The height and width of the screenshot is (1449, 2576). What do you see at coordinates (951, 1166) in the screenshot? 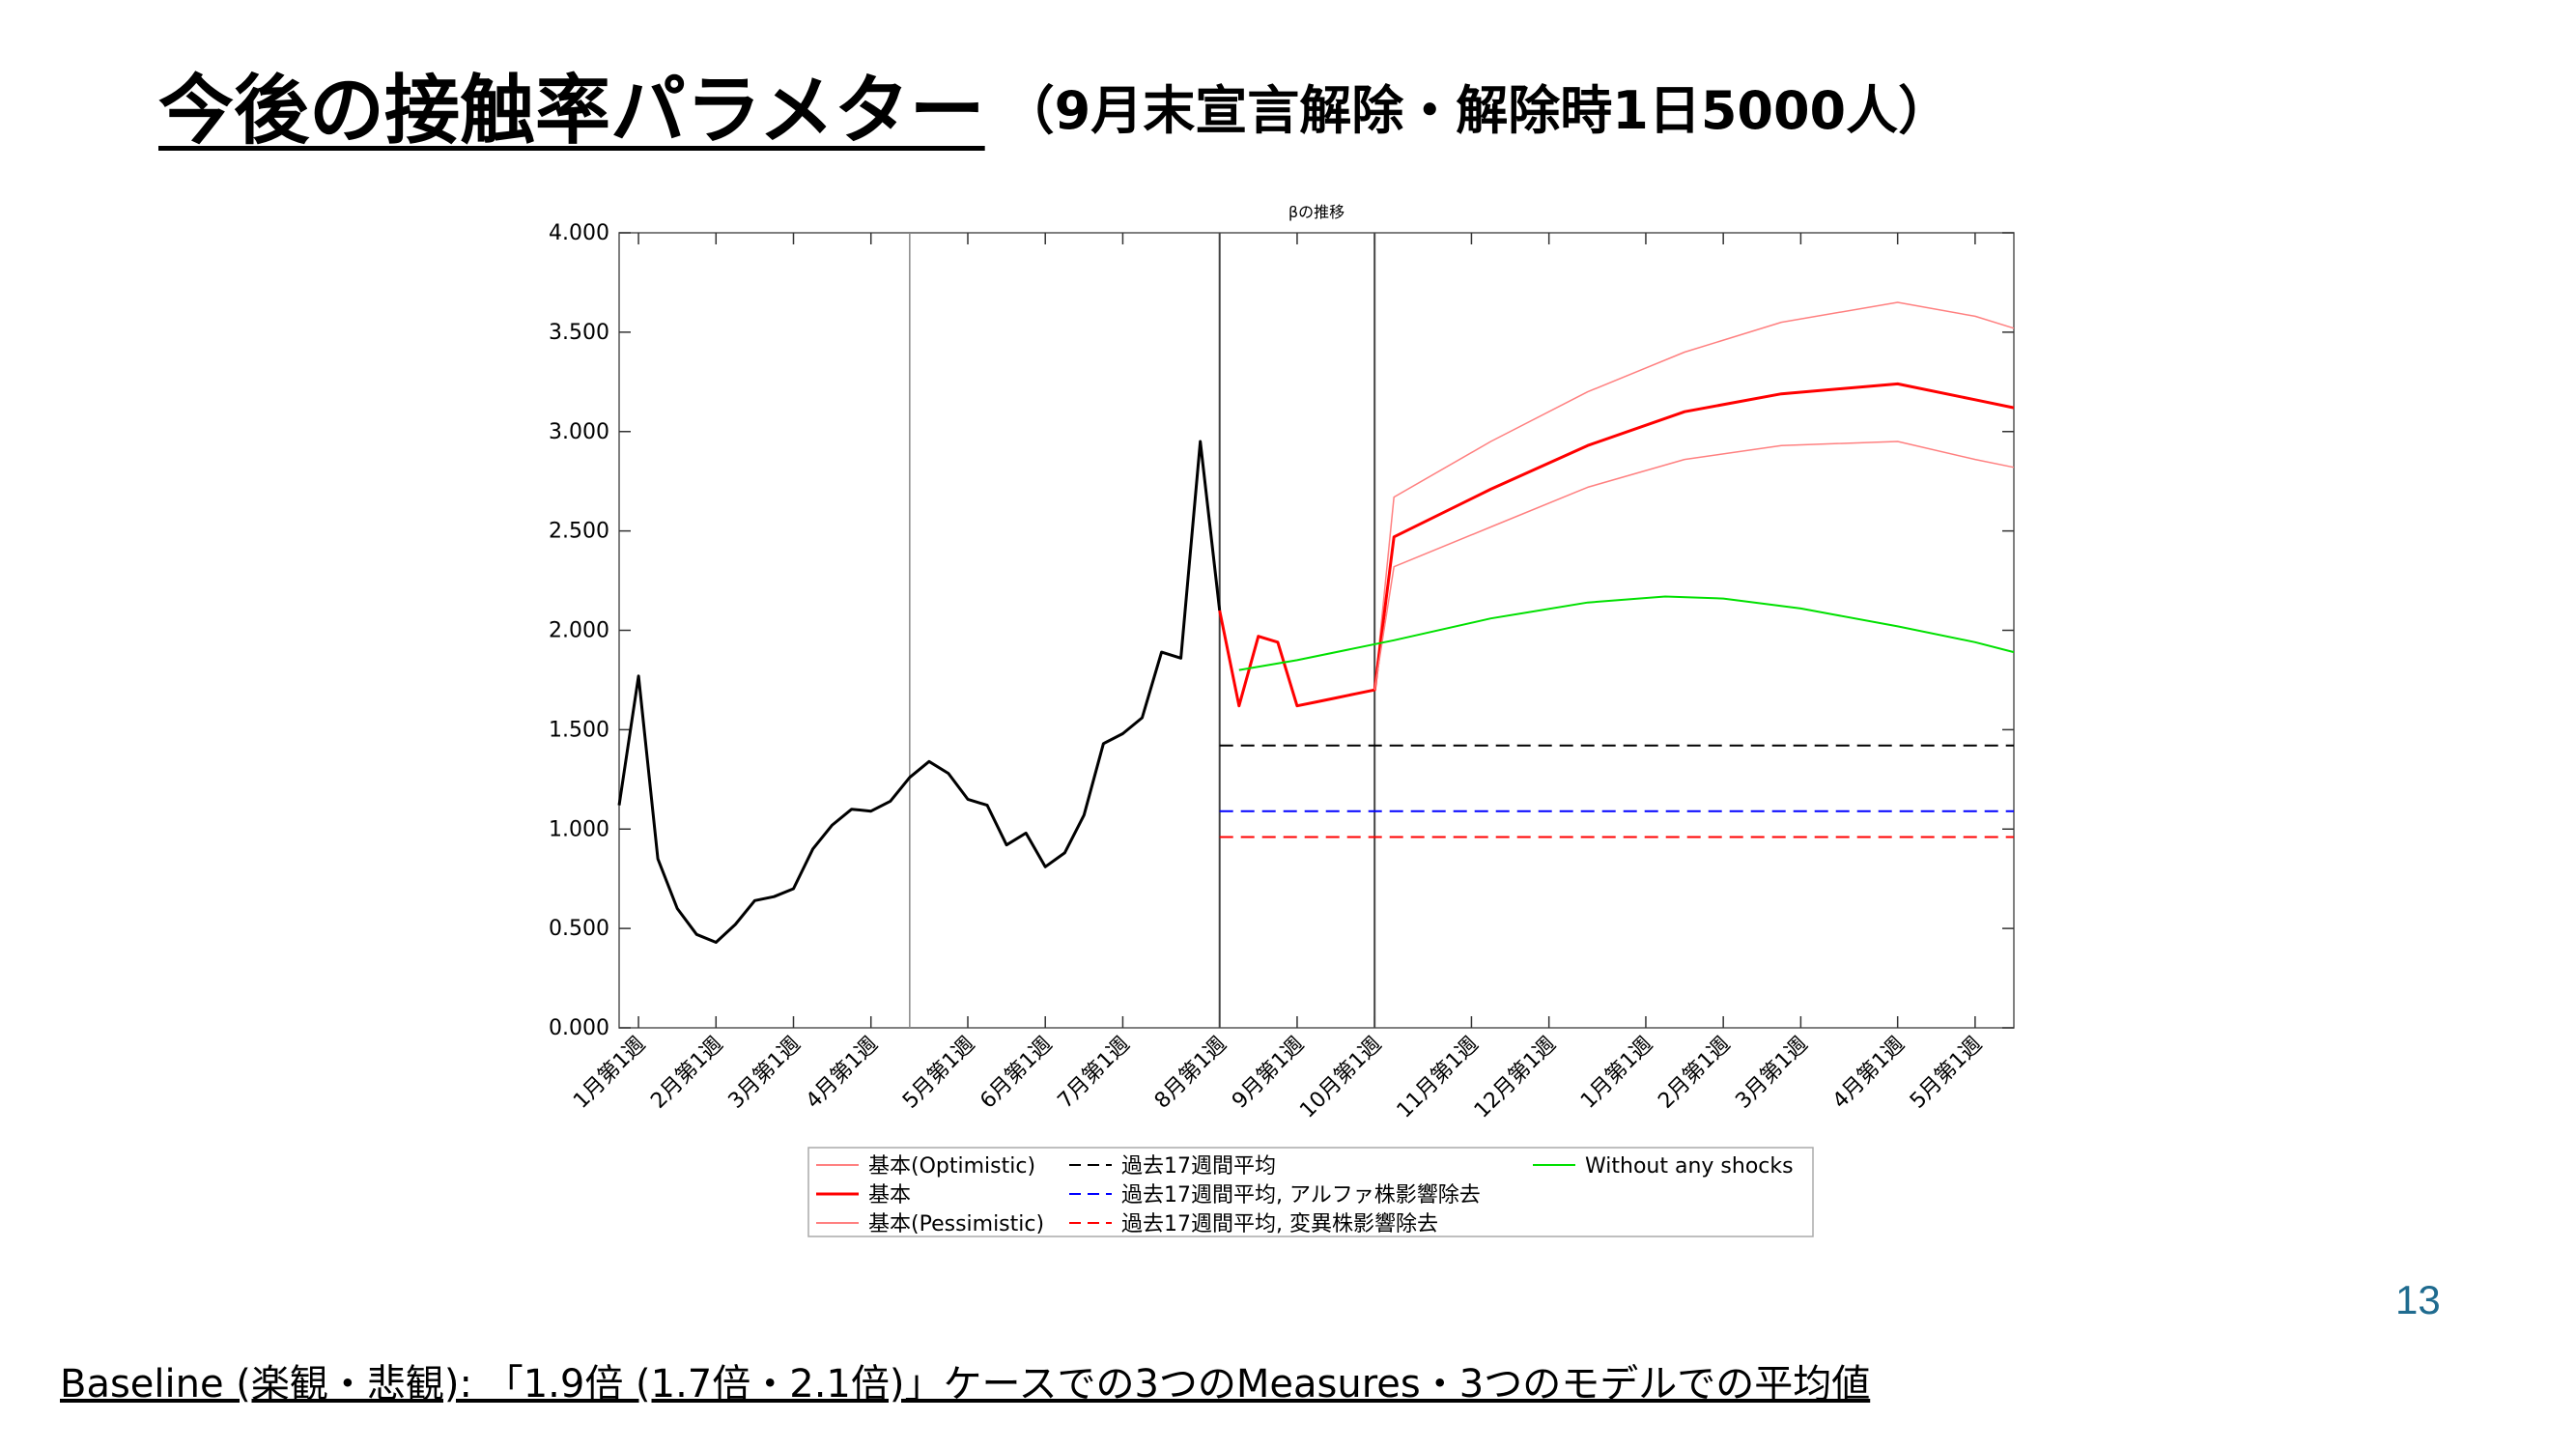
I see `legend-label: 基本(Optimistic)` at bounding box center [951, 1166].